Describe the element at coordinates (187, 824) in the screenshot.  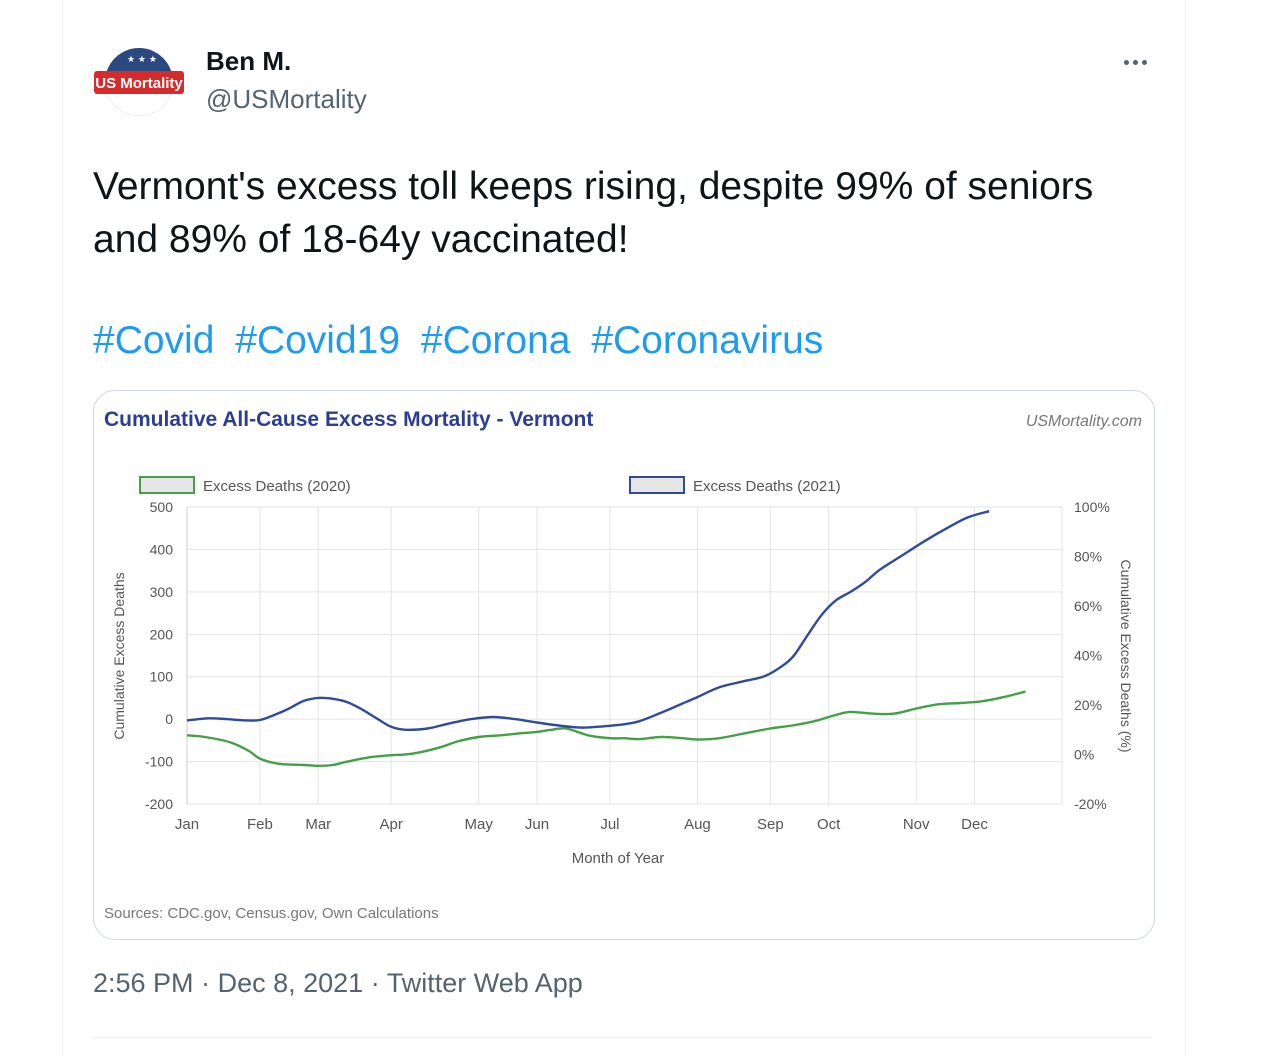
I see `x-tick-label: Jan` at that location.